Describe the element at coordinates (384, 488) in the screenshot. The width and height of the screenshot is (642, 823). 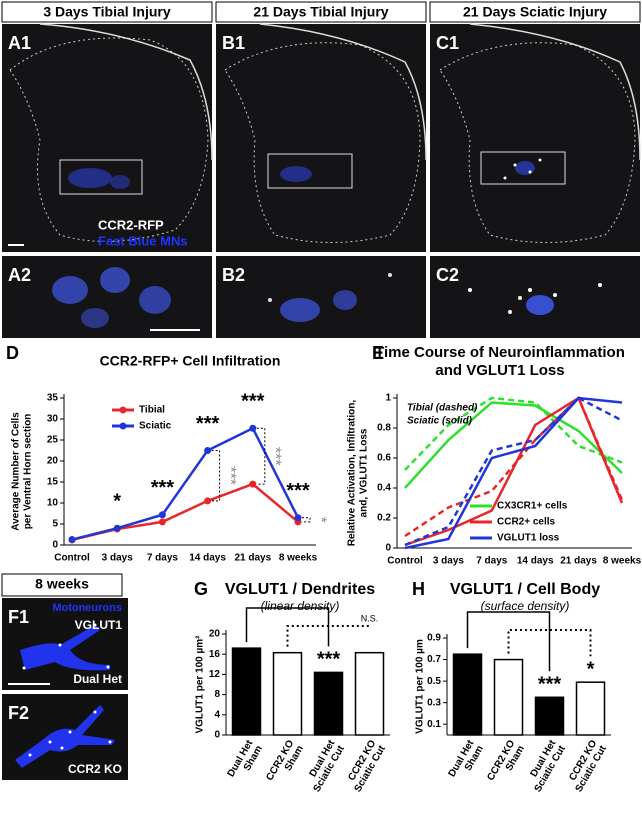
I see `y-tick-label: 0.4` at that location.